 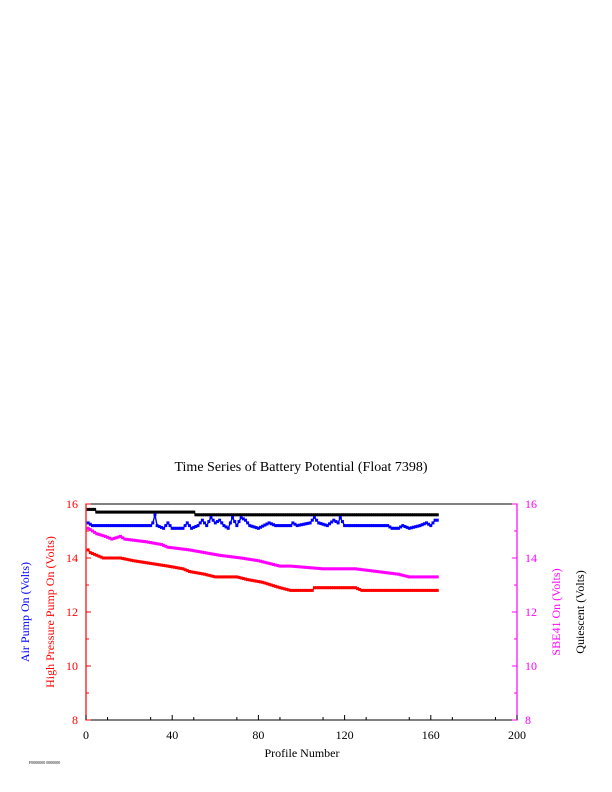 I want to click on left-axis-label-high-pressure-pump: High Pressure Pump On (Volts), so click(x=50, y=612).